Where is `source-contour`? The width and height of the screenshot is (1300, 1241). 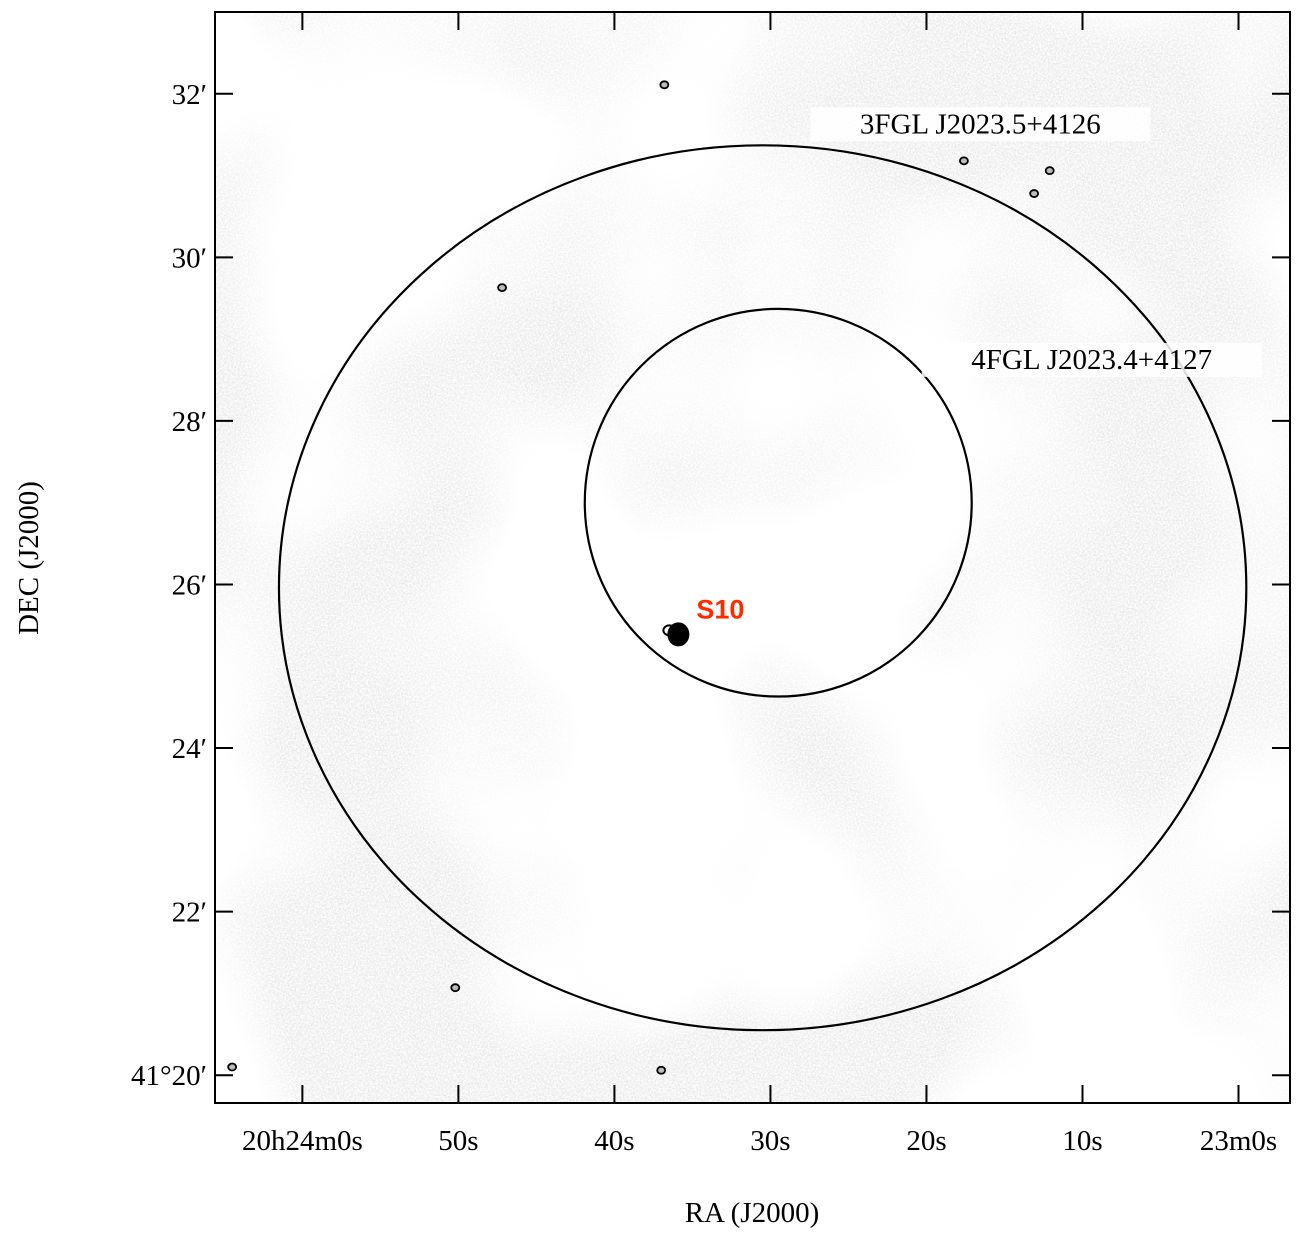 source-contour is located at coordinates (669, 630).